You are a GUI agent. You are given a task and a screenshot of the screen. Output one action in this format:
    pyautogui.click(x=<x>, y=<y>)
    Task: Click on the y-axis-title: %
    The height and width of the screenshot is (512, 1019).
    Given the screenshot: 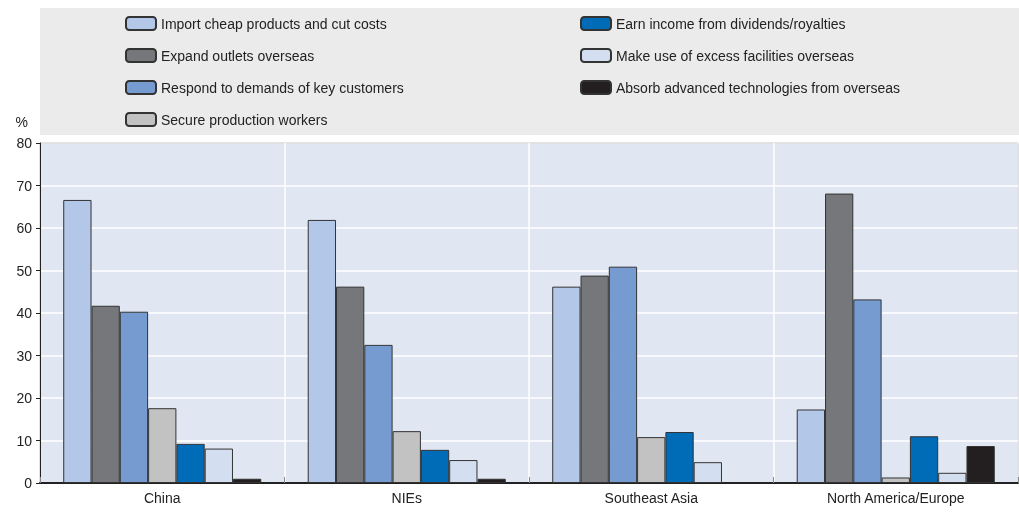 What is the action you would take?
    pyautogui.click(x=21, y=122)
    